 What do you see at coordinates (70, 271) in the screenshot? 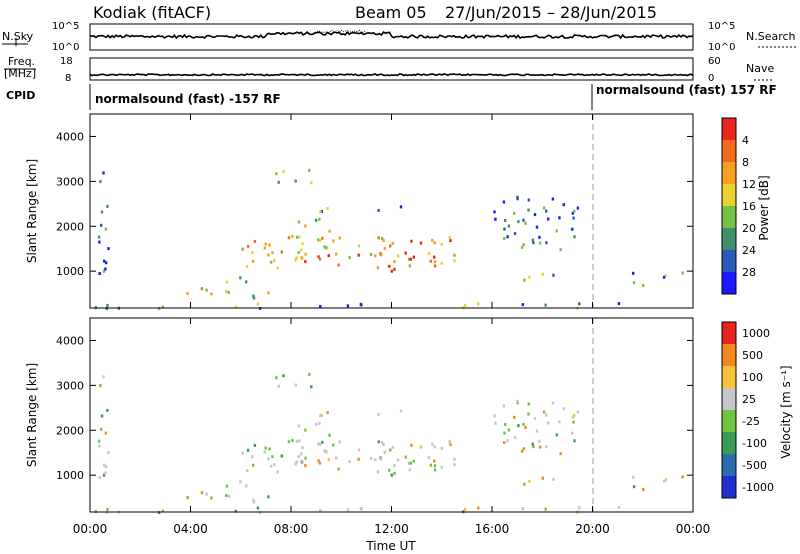
I see `y-tick-label: 1000` at bounding box center [70, 271].